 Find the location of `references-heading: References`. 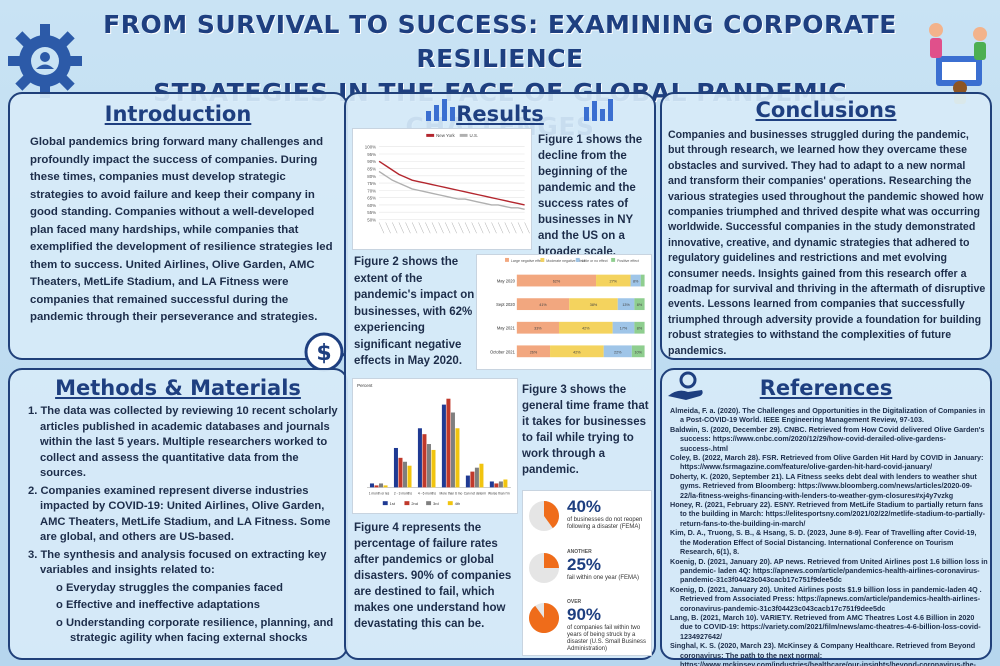

references-heading: References is located at coordinates (826, 388).